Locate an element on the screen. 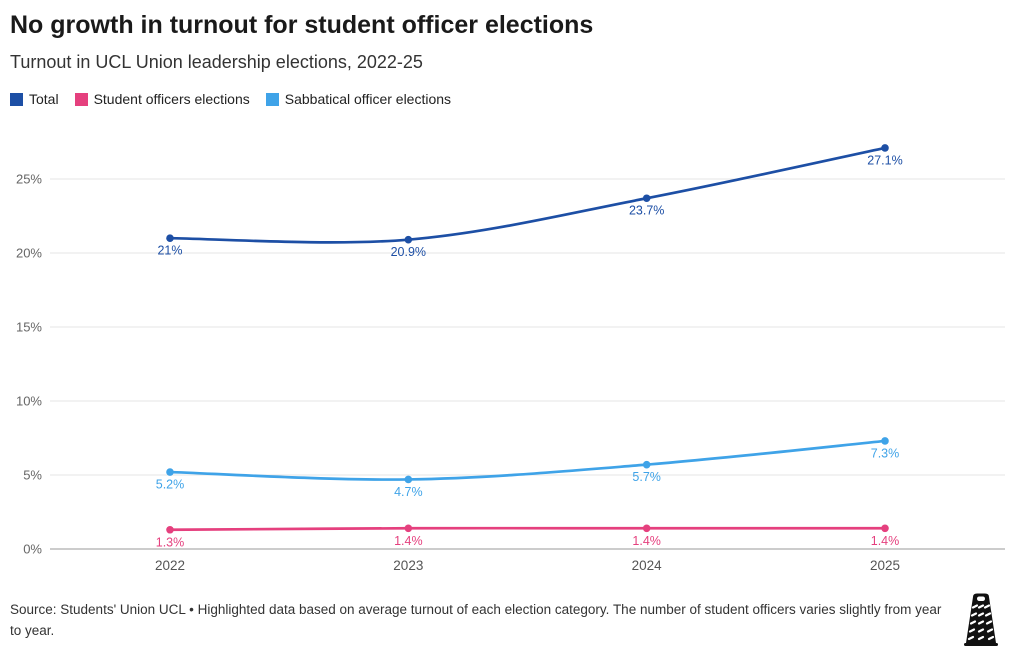  x-tick-label: 2022 is located at coordinates (170, 565).